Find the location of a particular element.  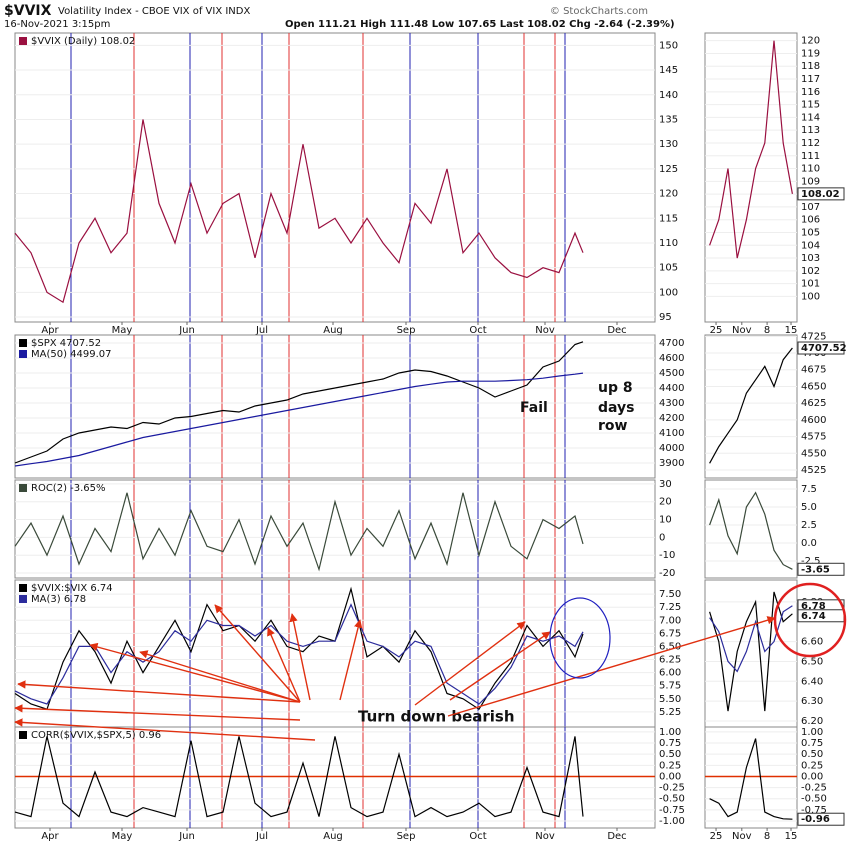

y-tick-label: 4625 is located at coordinates (813, 403).